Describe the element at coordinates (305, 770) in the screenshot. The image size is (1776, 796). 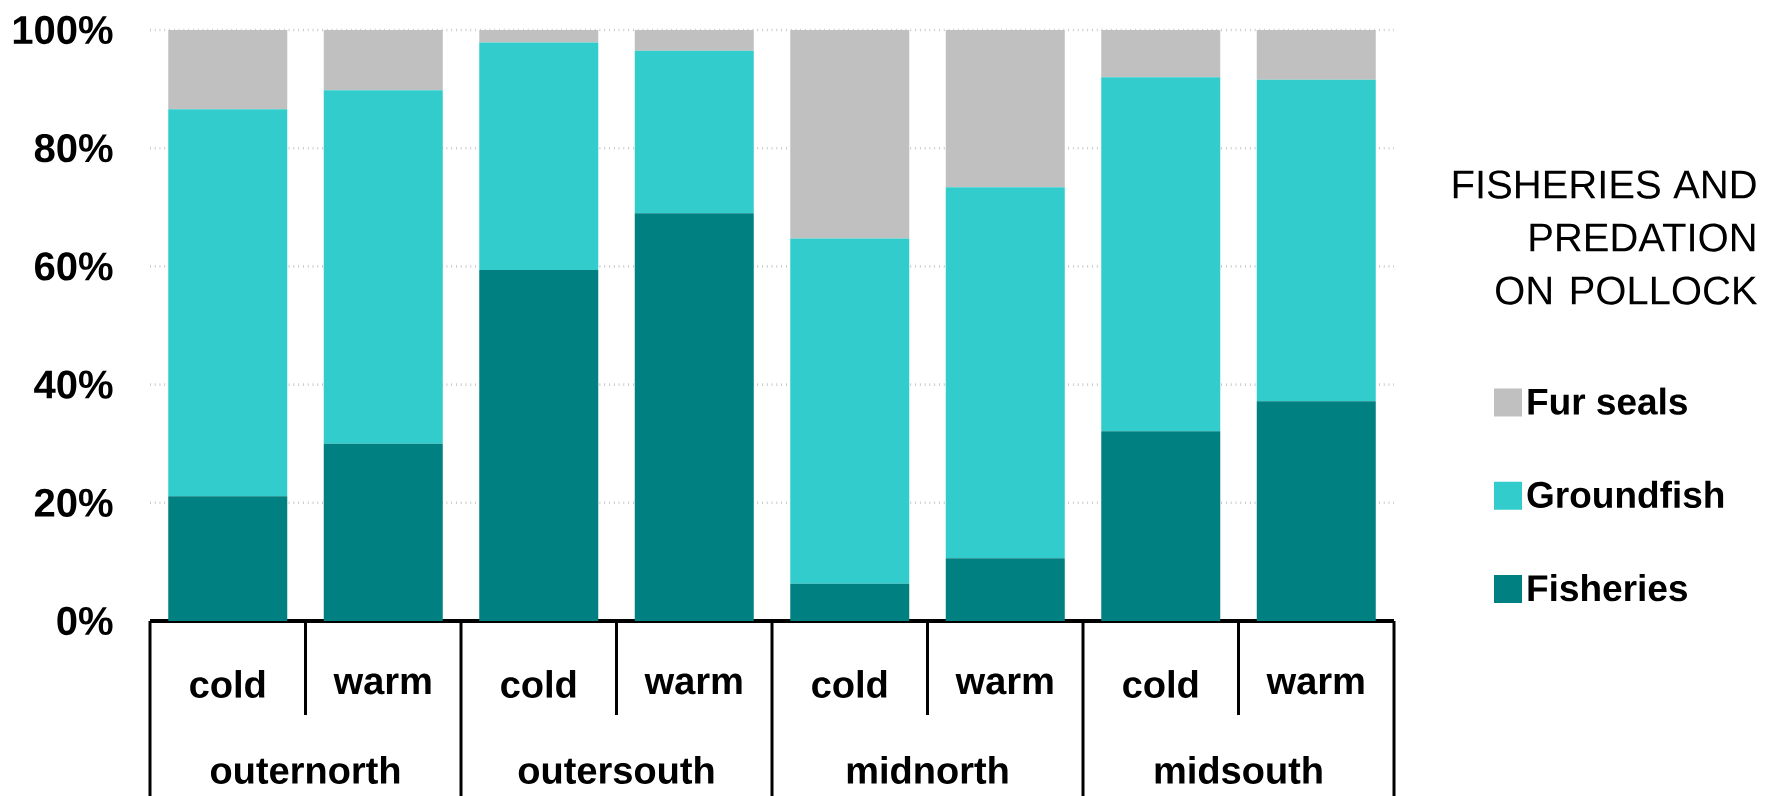
I see `text: outernorth` at that location.